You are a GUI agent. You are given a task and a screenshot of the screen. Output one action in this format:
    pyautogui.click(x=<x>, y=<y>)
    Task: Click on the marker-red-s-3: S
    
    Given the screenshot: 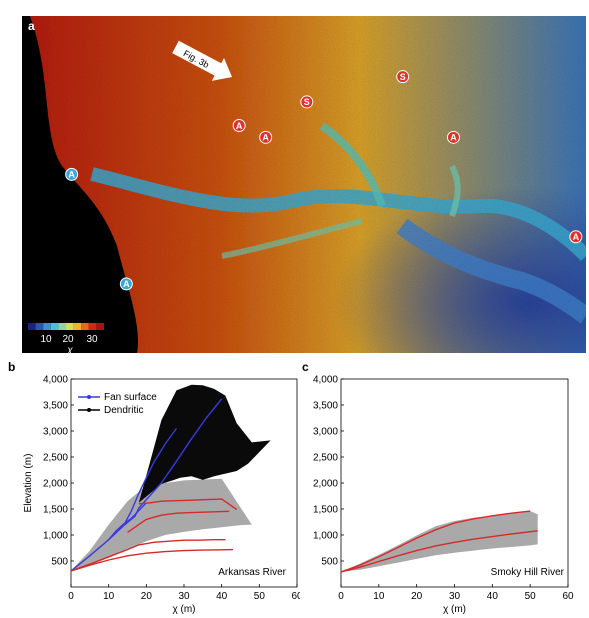 What is the action you would take?
    pyautogui.click(x=403, y=77)
    